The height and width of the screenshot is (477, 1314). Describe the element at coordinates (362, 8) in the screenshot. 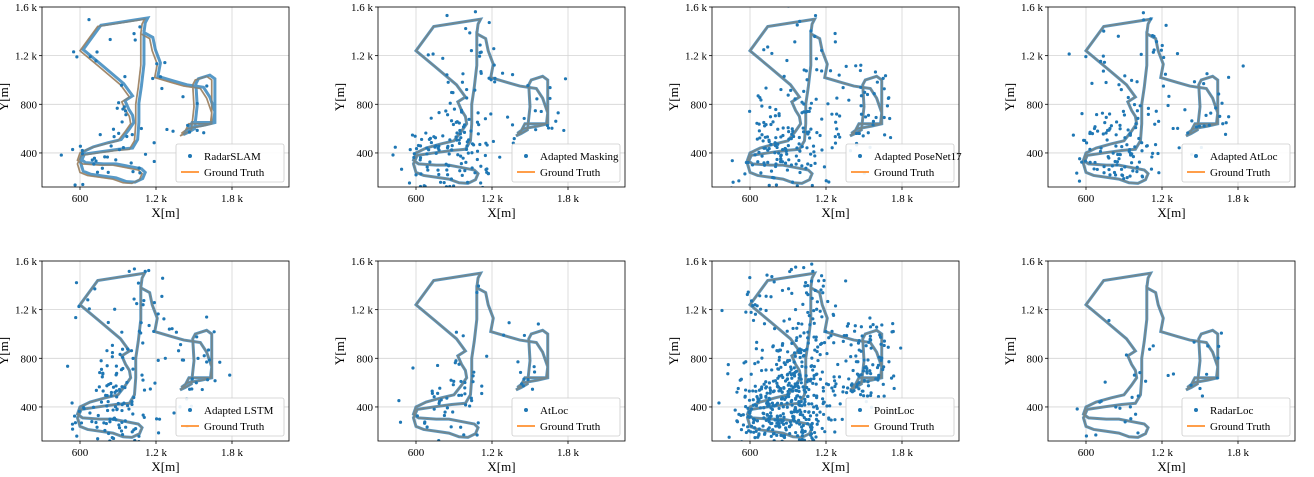

I see `y-tick-label: 1.6 k` at that location.